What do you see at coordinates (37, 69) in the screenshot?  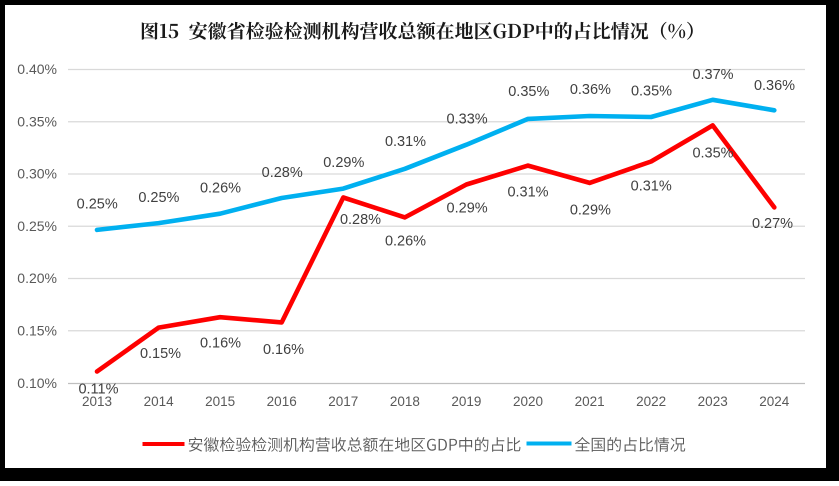 I see `svg-text: 0.40%` at bounding box center [37, 69].